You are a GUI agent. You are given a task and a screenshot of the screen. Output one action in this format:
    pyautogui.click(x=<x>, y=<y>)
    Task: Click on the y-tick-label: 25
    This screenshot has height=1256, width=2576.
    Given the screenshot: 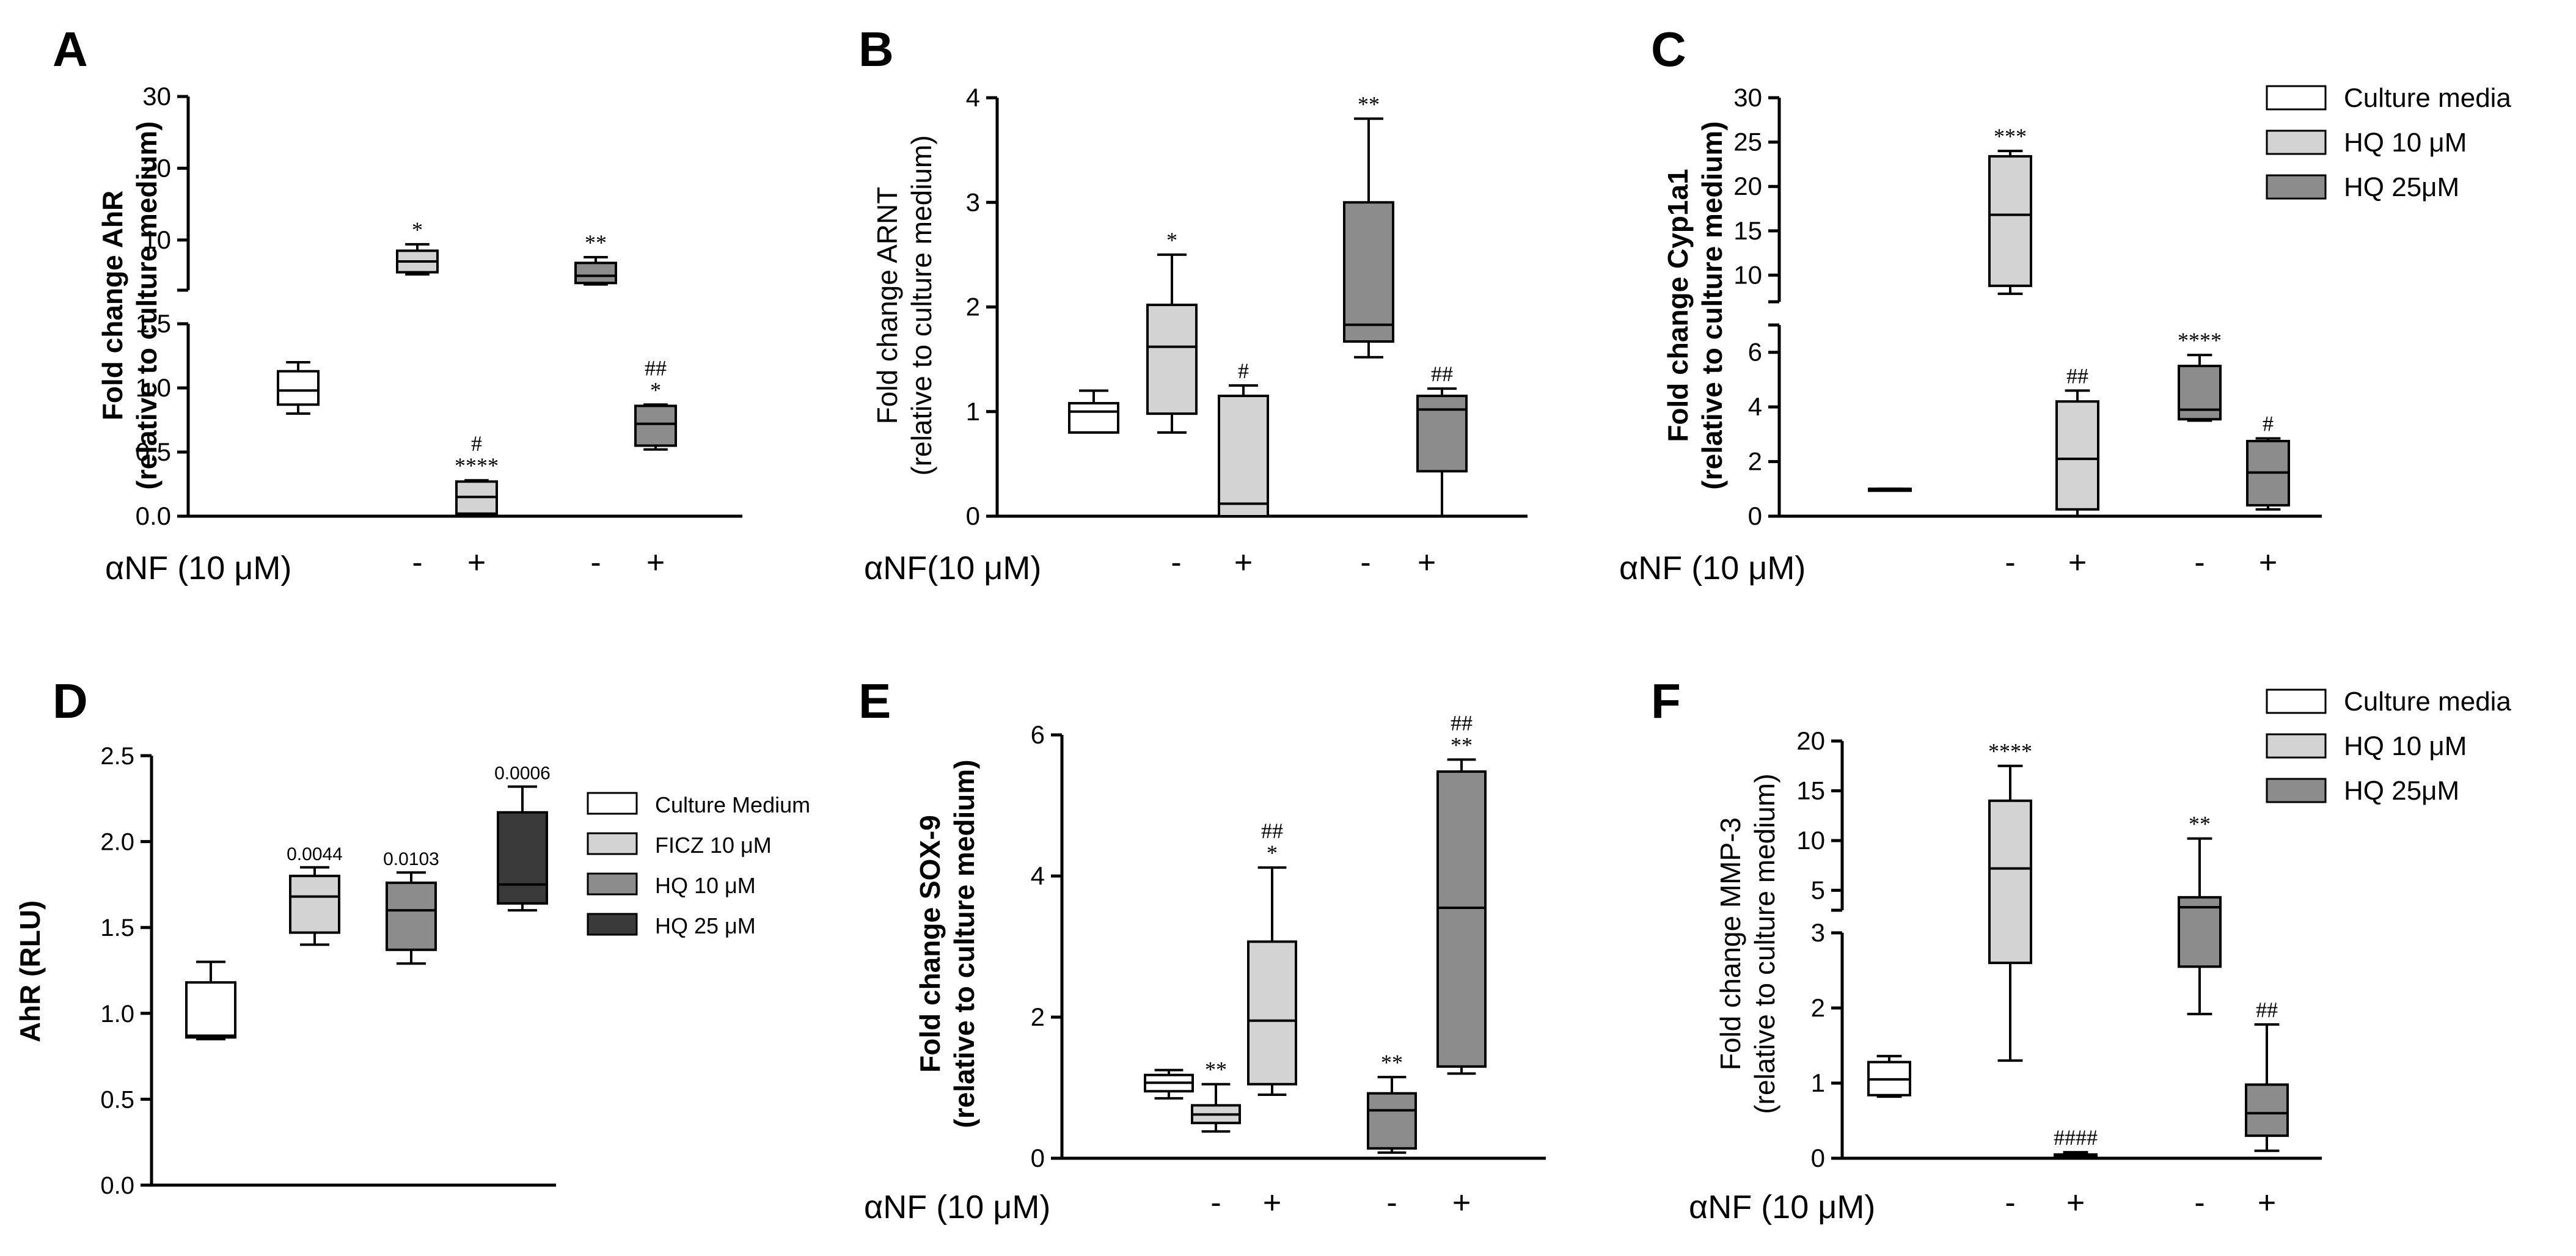 What is the action you would take?
    pyautogui.click(x=1747, y=142)
    